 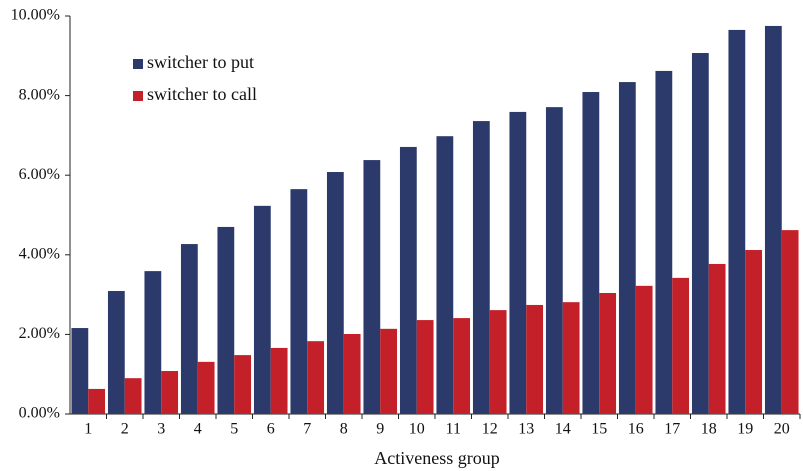 I want to click on x-tick-label: 7, so click(x=307, y=429).